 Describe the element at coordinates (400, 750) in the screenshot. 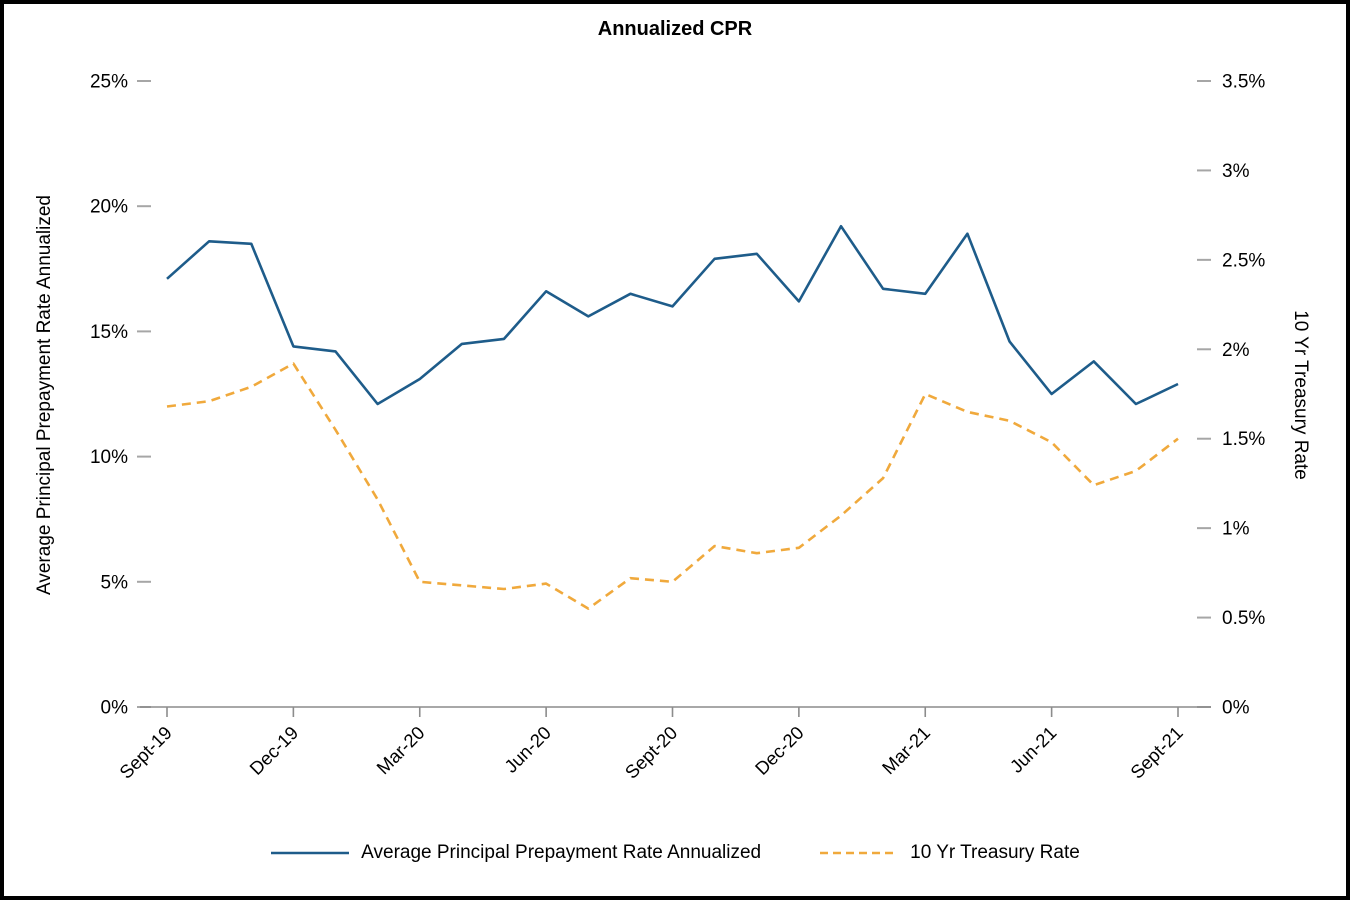

I see `x-axis-tick-label: Mar-20` at that location.